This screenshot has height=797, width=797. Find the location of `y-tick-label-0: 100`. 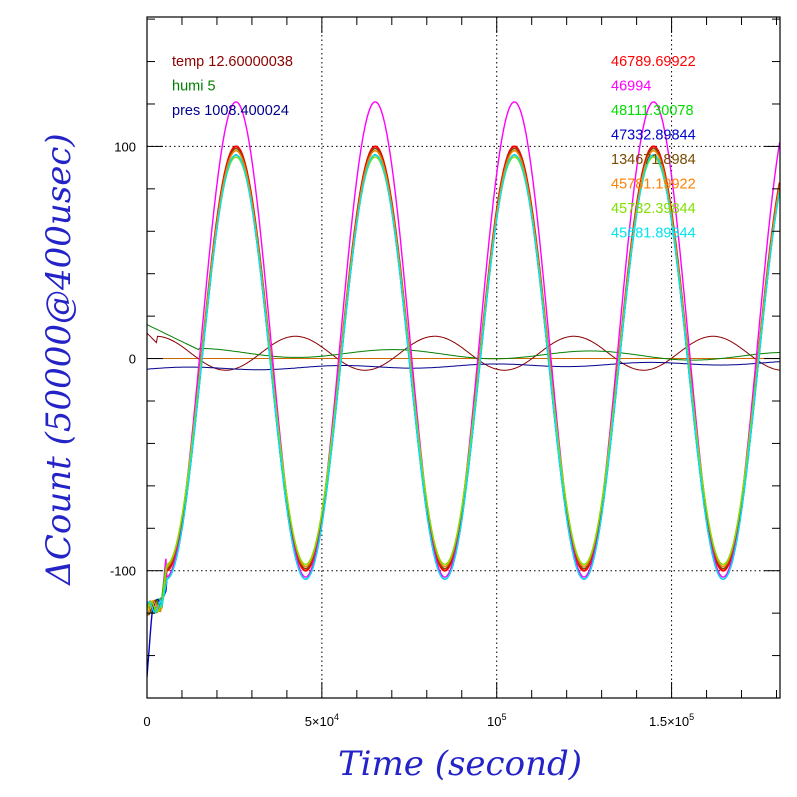

y-tick-label-0: 100 is located at coordinates (125, 146).